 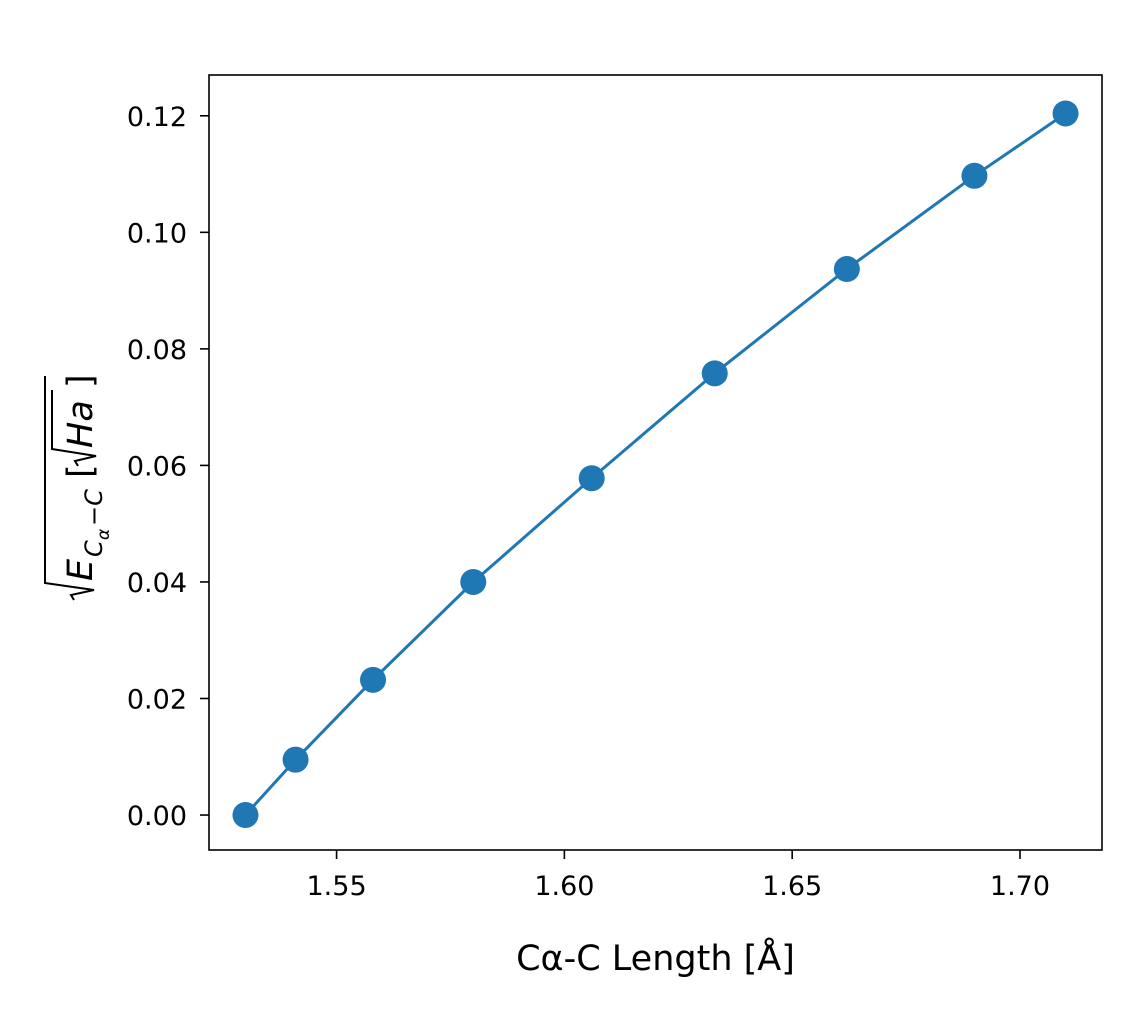 I want to click on y-tick-label: 0.04, so click(x=157, y=583).